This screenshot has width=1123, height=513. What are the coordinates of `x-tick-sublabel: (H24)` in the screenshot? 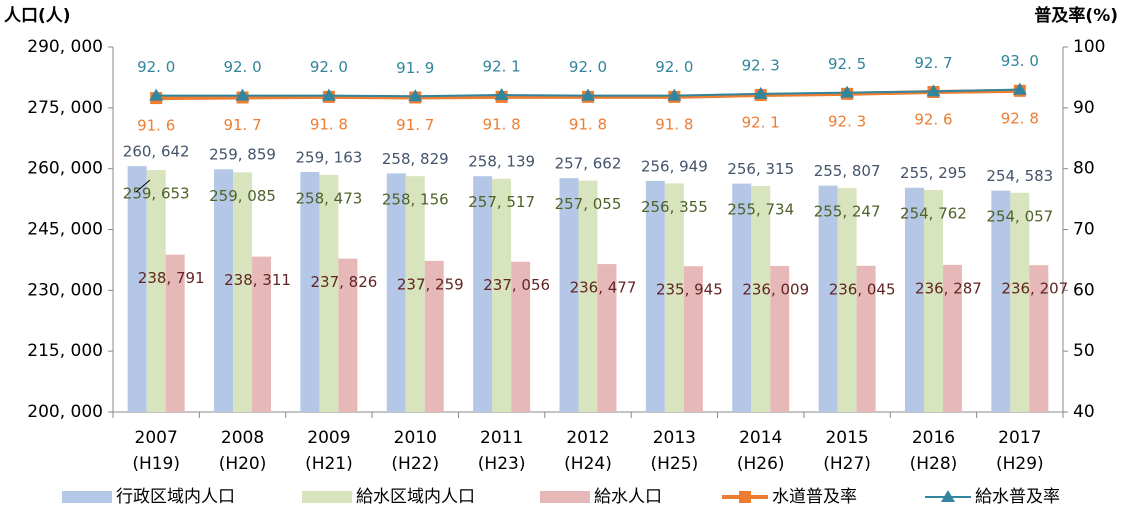 It's located at (588, 464).